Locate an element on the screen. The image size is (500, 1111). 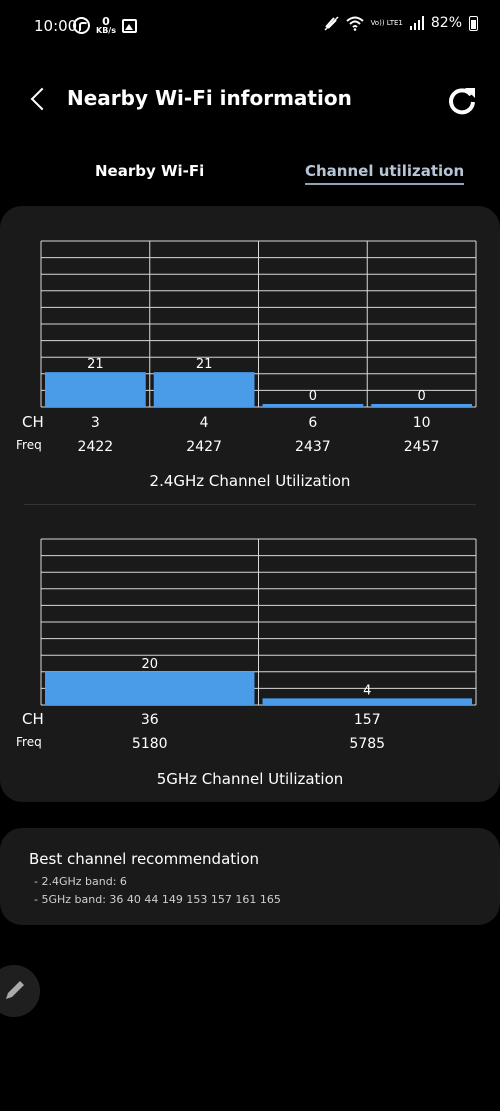
battery-percent: 82% is located at coordinates (446, 23).